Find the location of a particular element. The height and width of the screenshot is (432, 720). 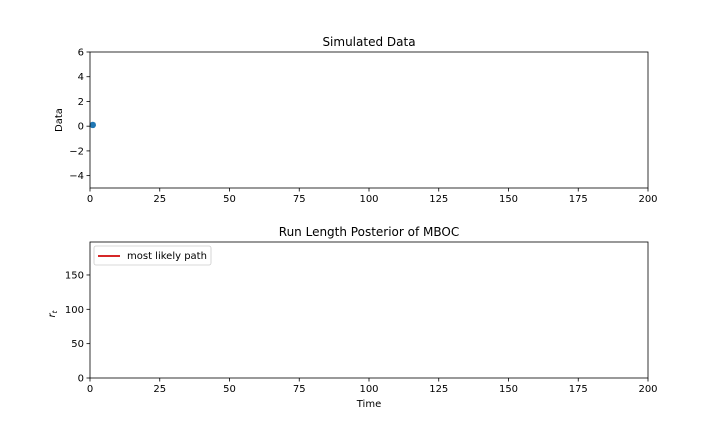

bottom-y-axis-label-main: r is located at coordinates (52, 314).